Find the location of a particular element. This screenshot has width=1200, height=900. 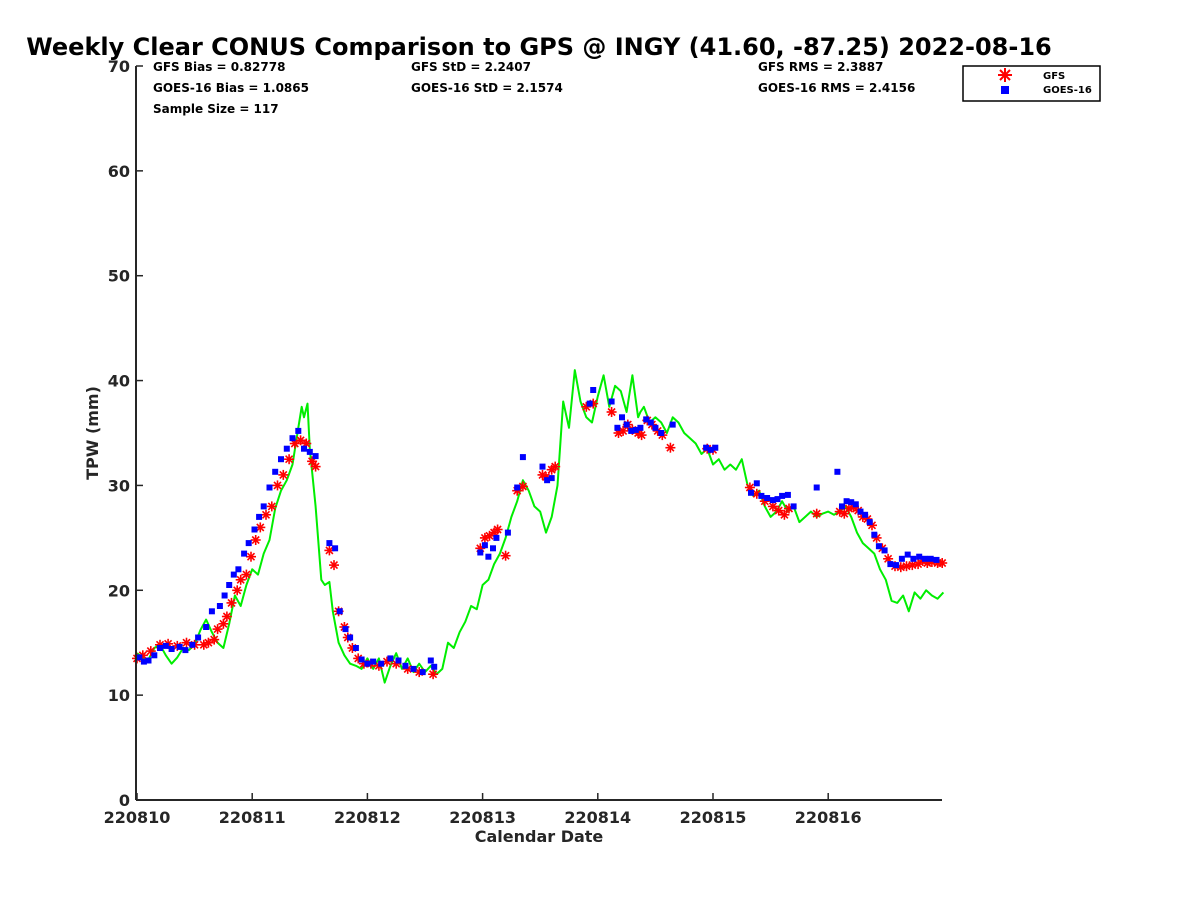

y-tick-label: 70 is located at coordinates (119, 66).